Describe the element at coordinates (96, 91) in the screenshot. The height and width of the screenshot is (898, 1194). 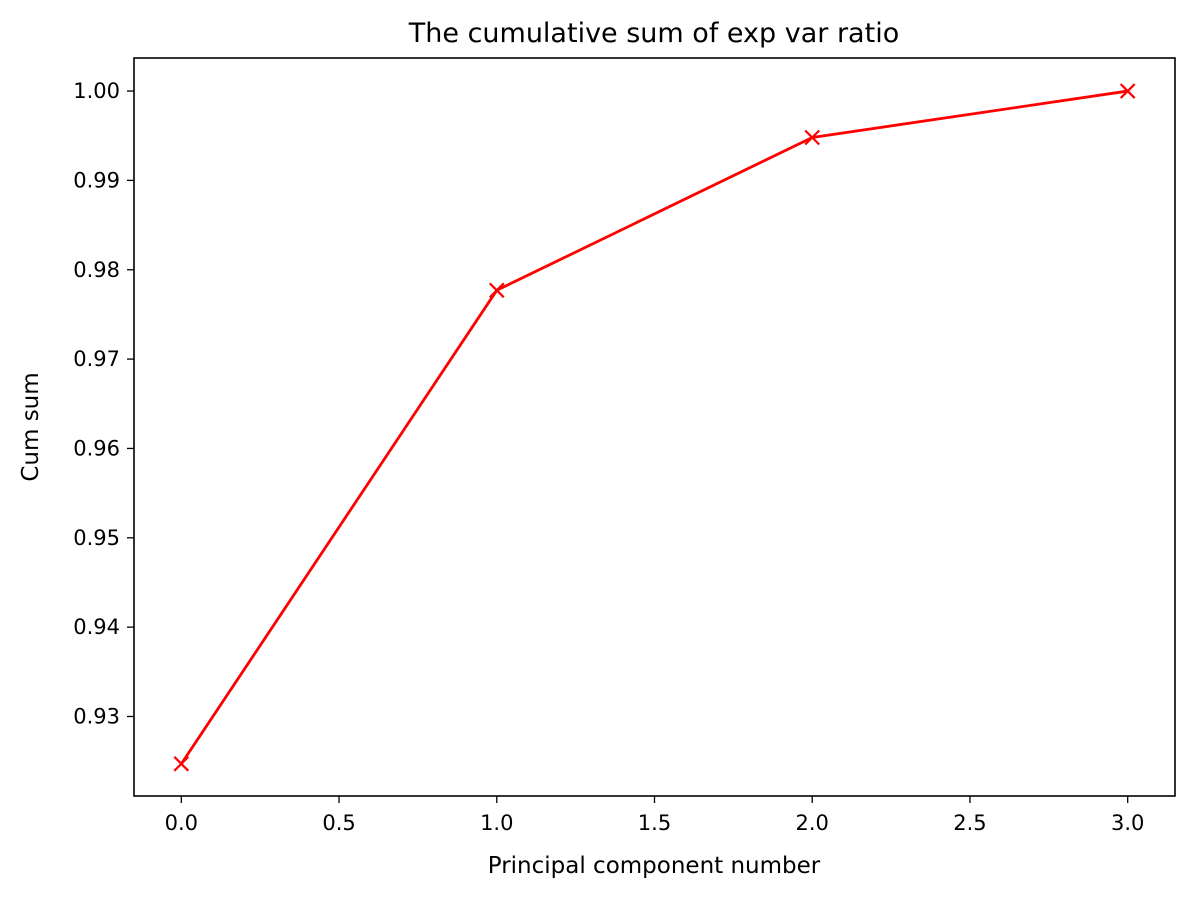
I see `y-tick-label: 1.00` at that location.